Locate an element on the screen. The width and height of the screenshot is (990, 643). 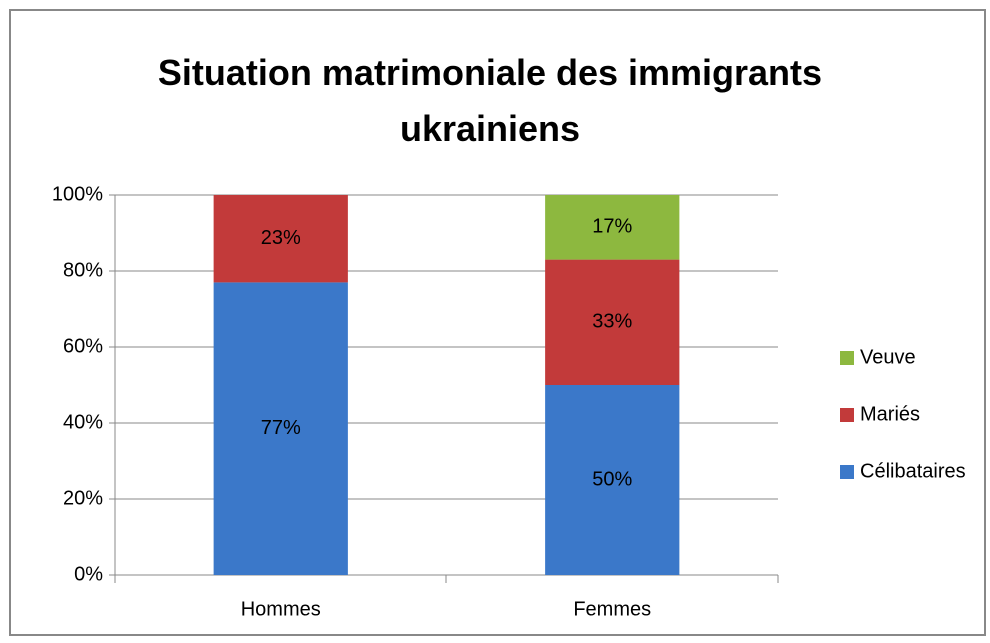
data-label: 33% is located at coordinates (612, 322).